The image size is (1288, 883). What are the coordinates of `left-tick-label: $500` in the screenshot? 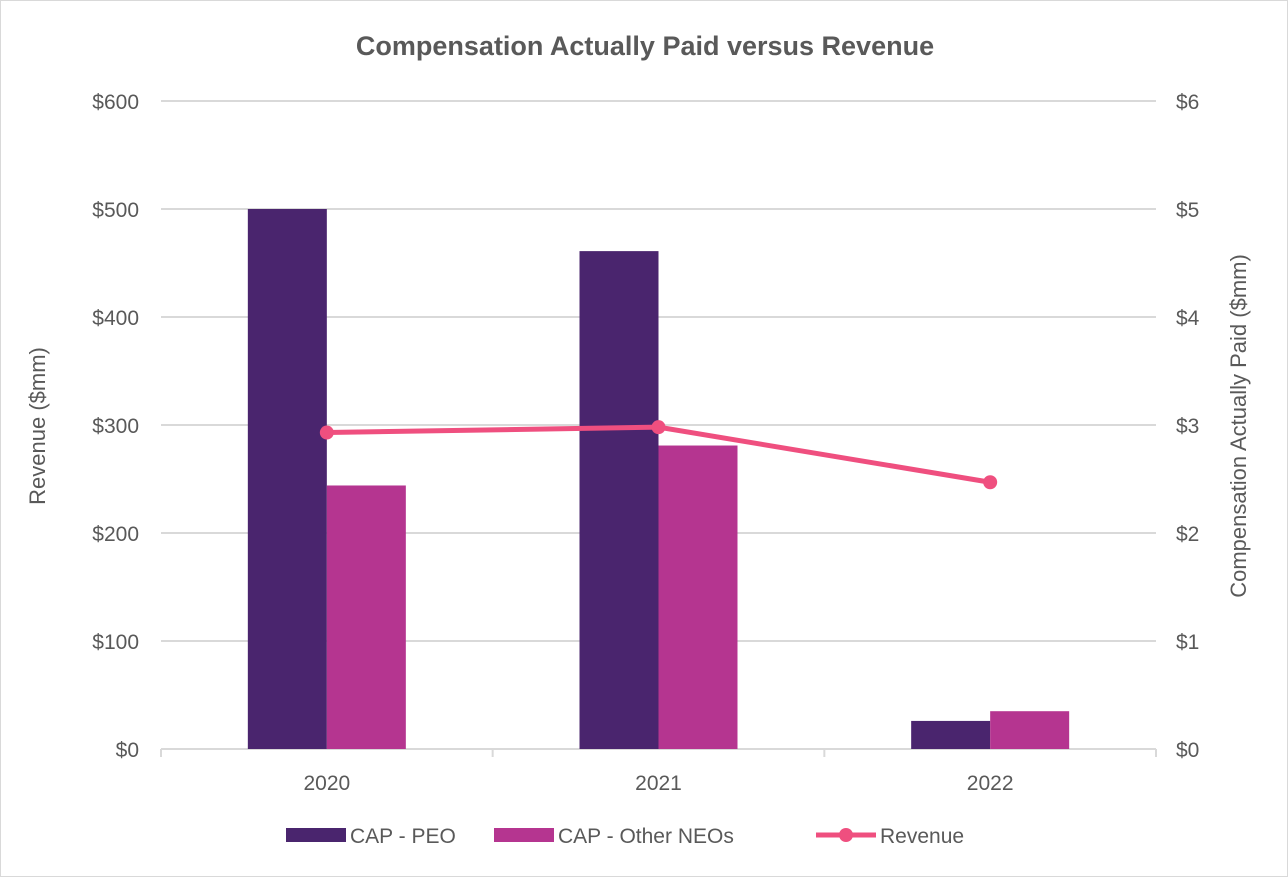 It's located at (115, 210).